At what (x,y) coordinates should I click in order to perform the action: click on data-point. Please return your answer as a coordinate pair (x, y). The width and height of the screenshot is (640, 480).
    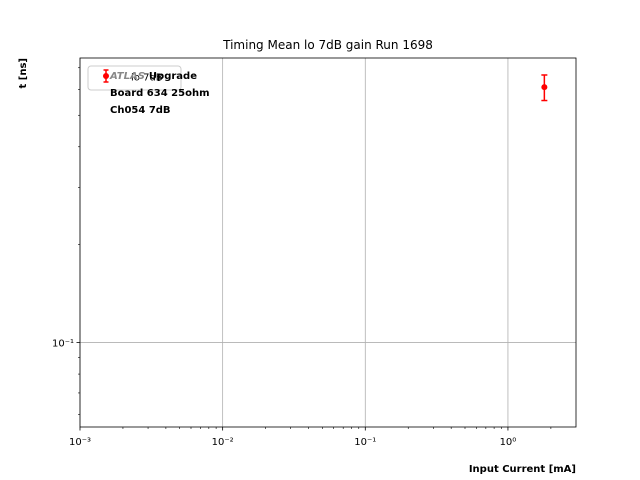
    Looking at the image, I should click on (544, 87).